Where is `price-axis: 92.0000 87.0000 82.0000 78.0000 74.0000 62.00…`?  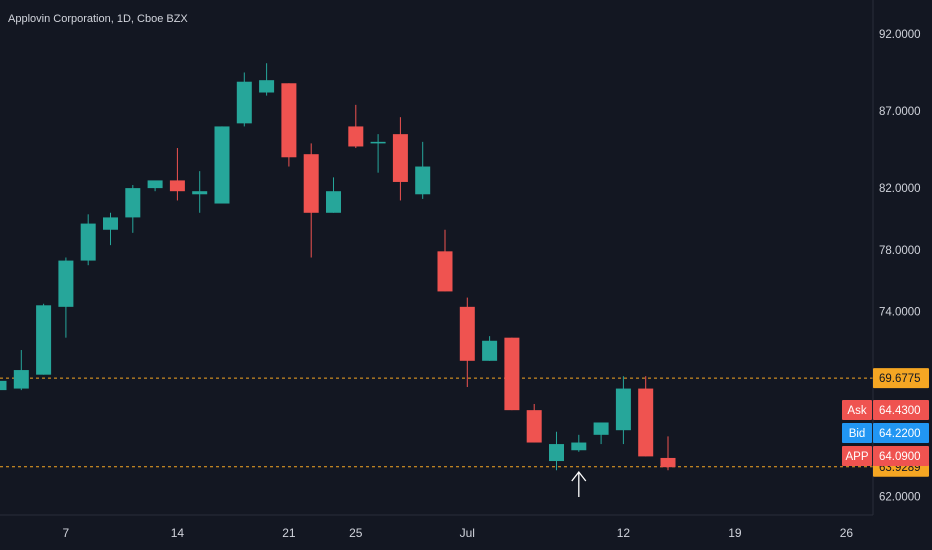
price-axis: 92.0000 87.0000 82.0000 78.0000 74.0000 62.00… is located at coordinates (900, 266).